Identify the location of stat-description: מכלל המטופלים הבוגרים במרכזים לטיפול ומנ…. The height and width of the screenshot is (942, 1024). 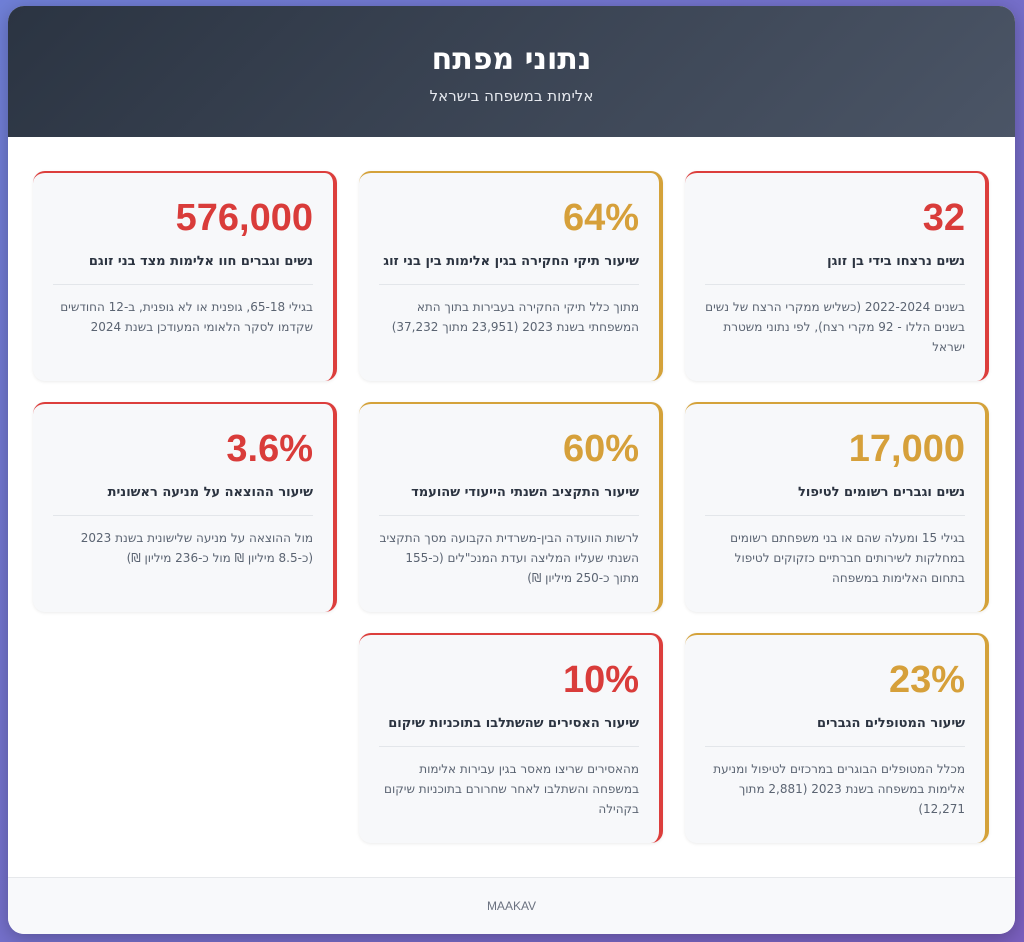
(839, 789).